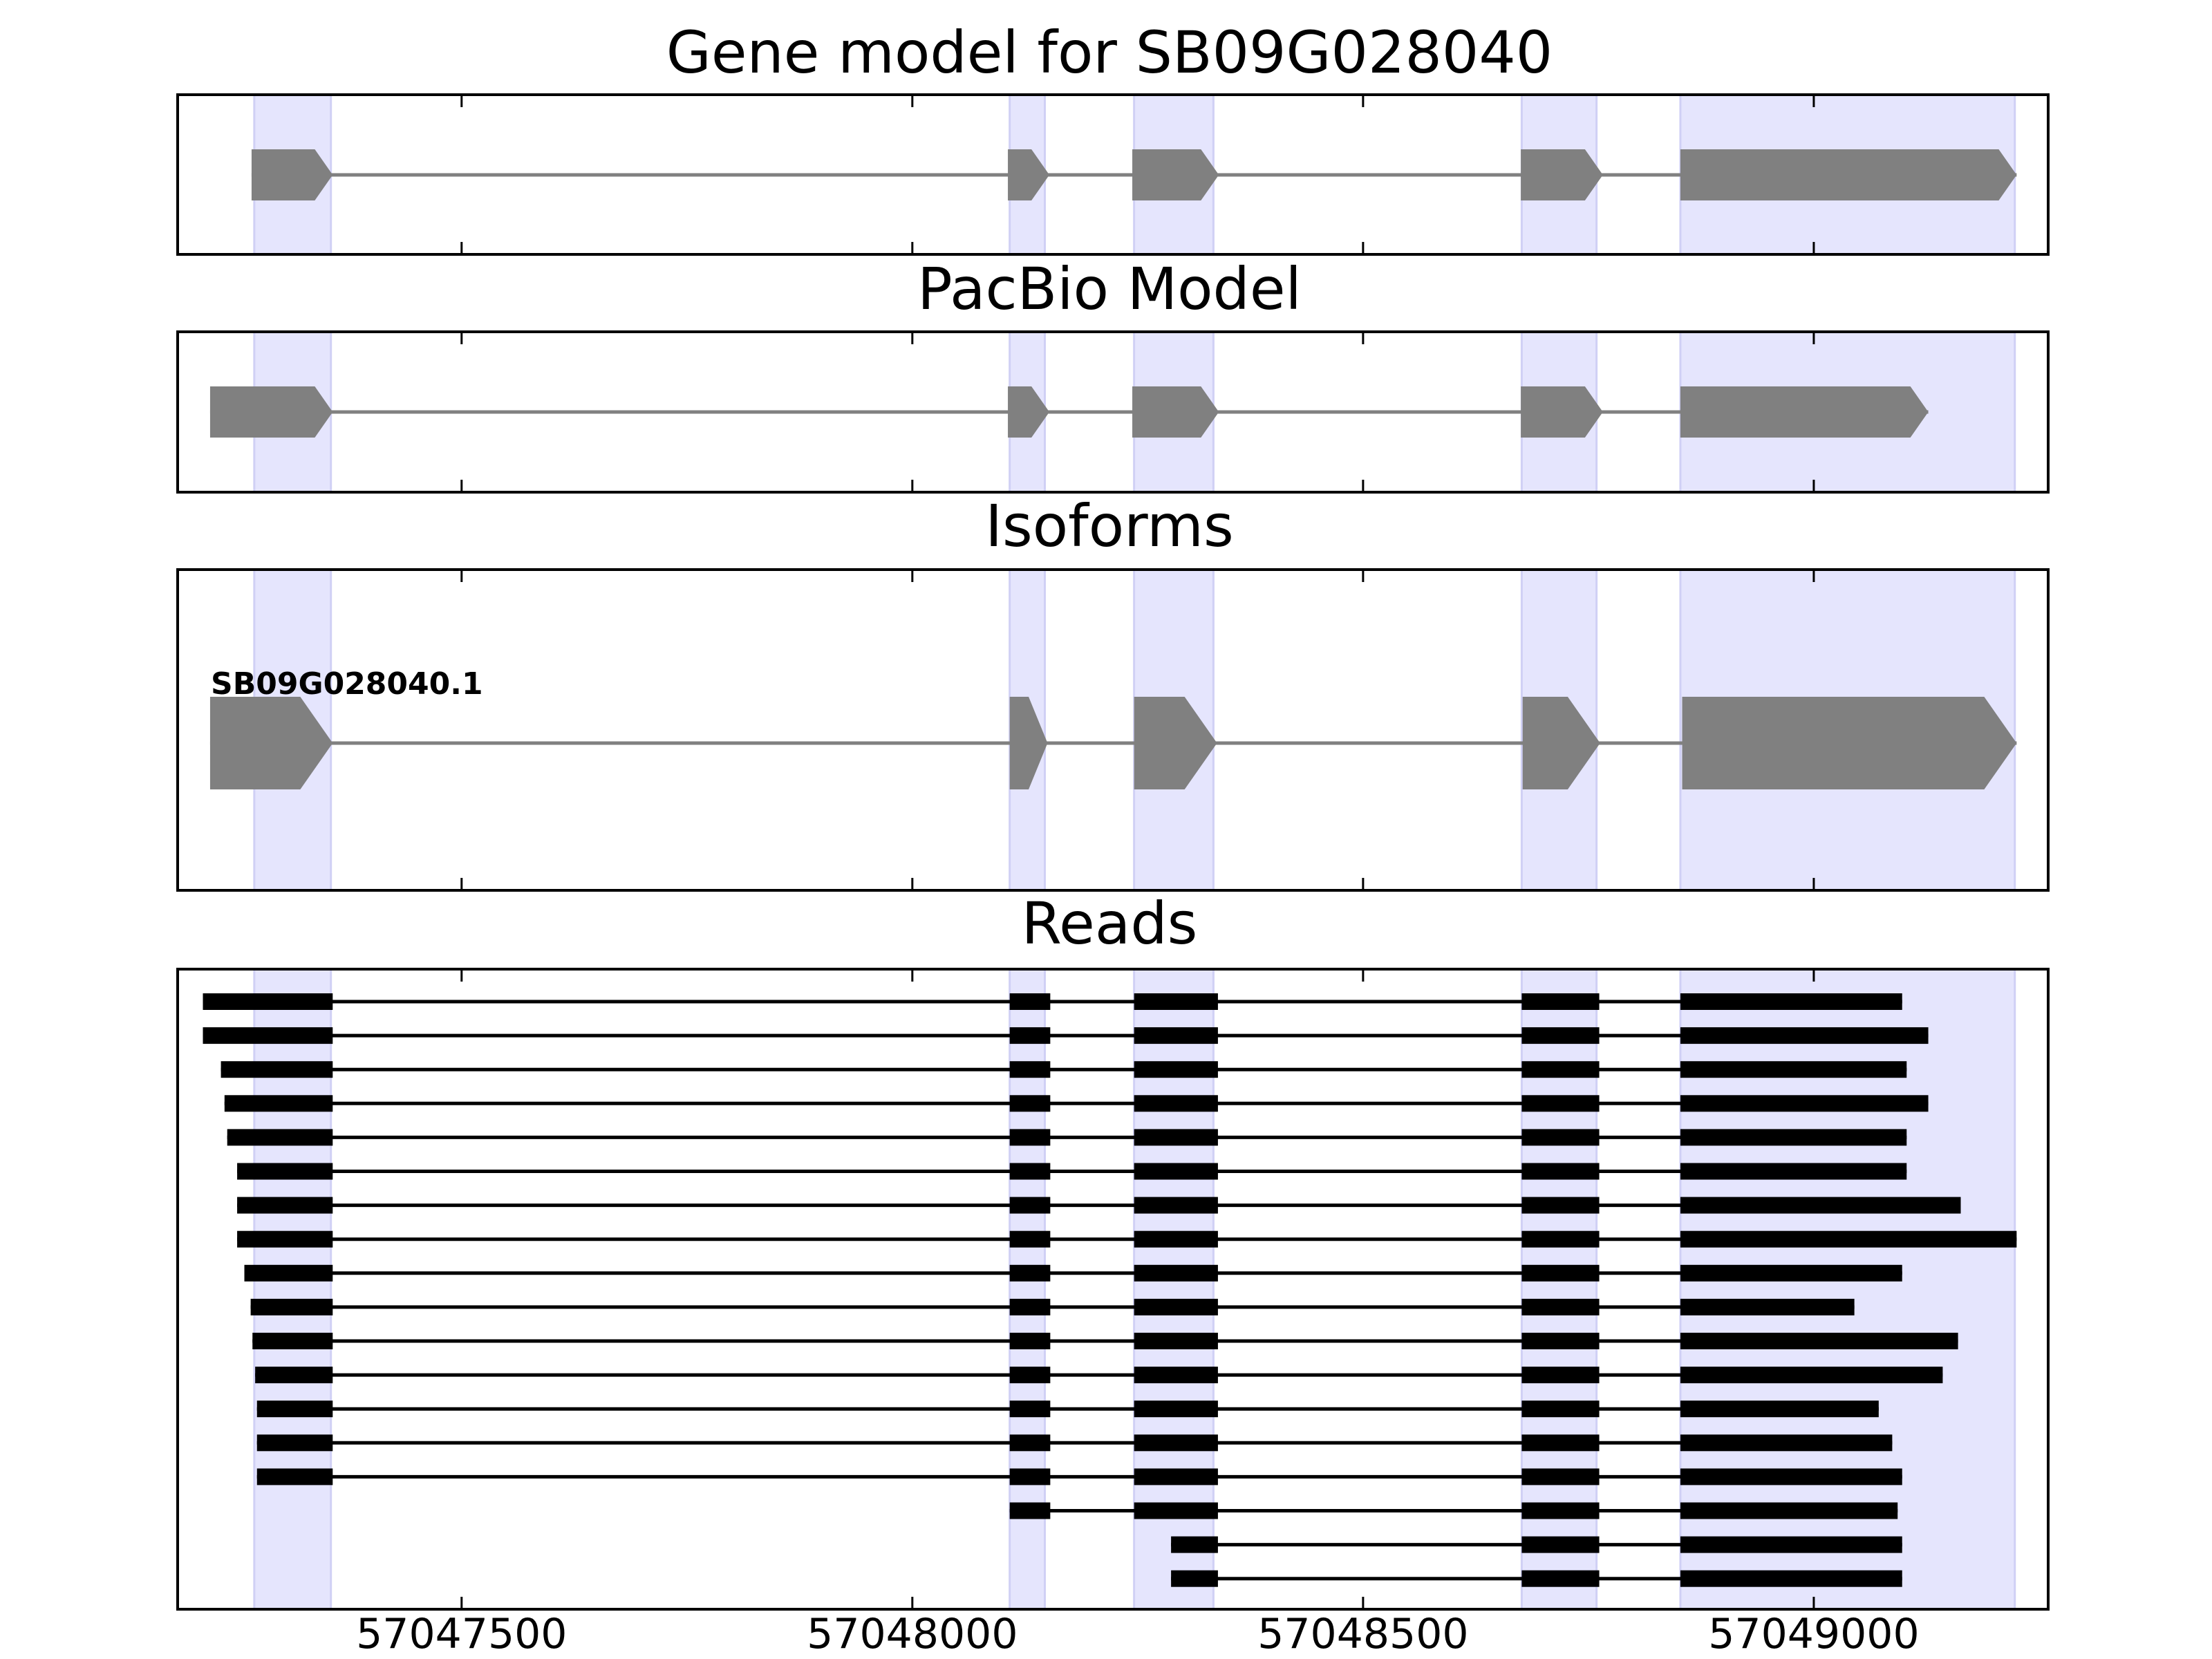 This screenshot has width=2212, height=1659. Describe the element at coordinates (1110, 924) in the screenshot. I see `panel-title-reads: Reads` at that location.